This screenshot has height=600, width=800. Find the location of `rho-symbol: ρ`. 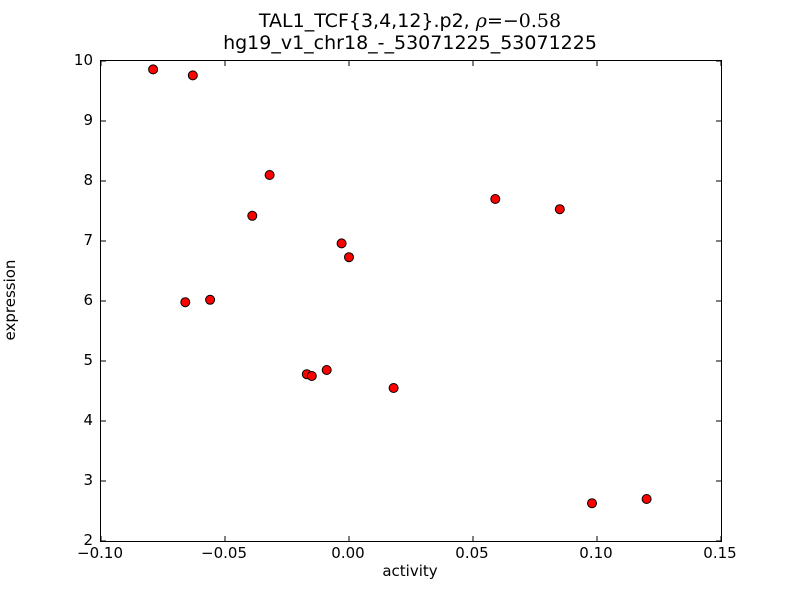

rho-symbol: ρ is located at coordinates (481, 21).